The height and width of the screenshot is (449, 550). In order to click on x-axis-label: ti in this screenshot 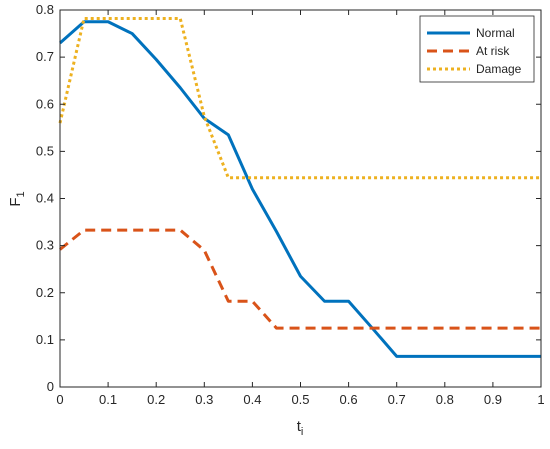, I will do `click(300, 428)`.